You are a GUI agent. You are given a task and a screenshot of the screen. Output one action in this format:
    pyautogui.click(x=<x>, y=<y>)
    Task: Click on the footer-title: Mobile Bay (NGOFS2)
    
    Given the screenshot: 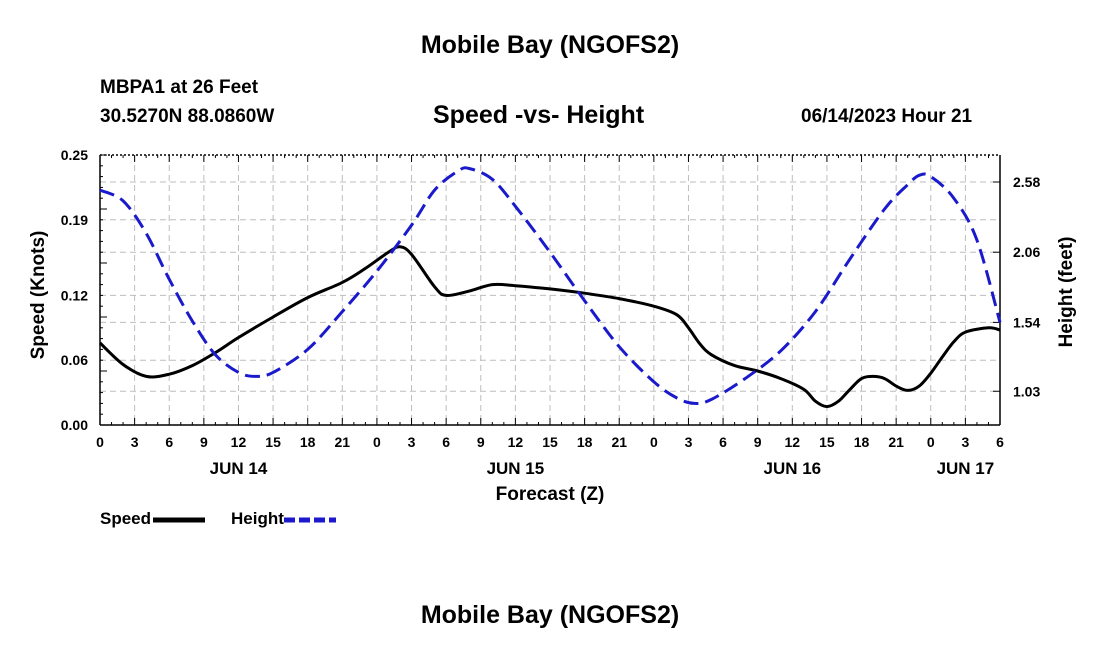 What is the action you would take?
    pyautogui.click(x=550, y=615)
    